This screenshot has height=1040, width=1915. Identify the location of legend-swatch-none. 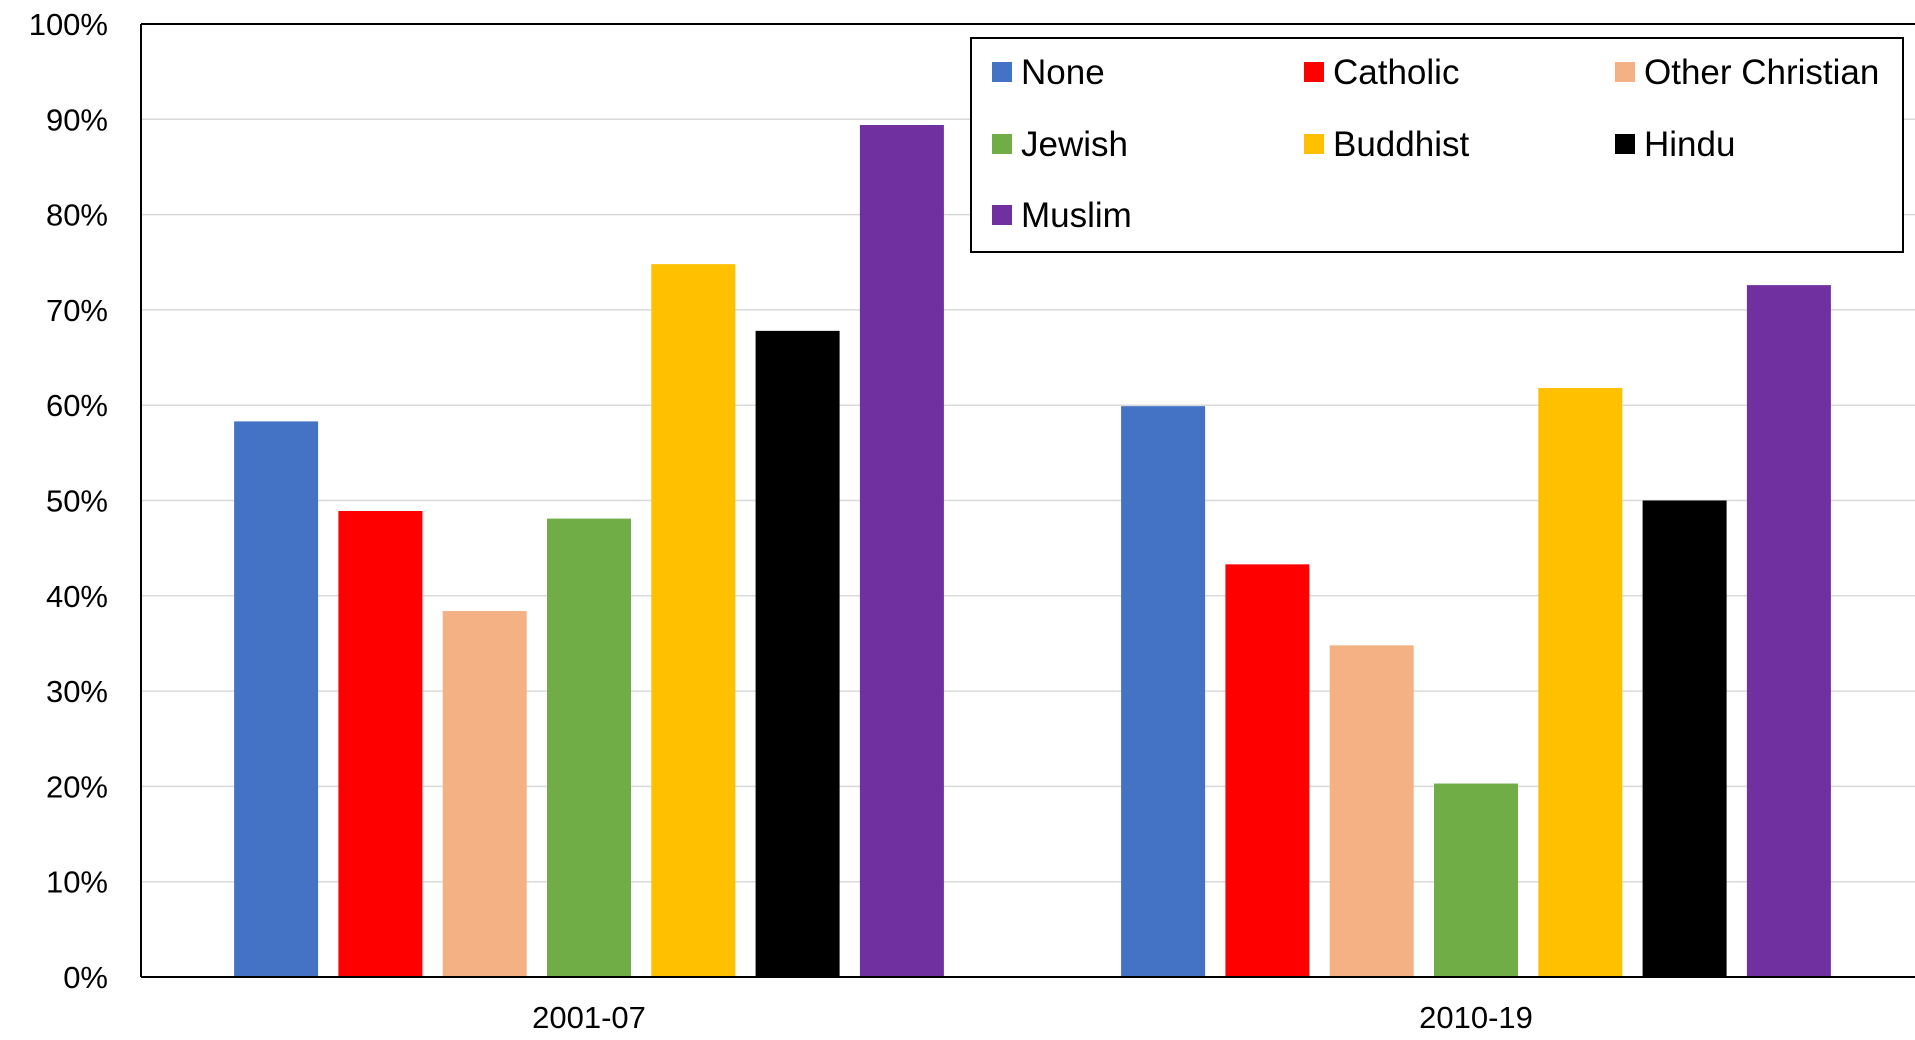
(1002, 72).